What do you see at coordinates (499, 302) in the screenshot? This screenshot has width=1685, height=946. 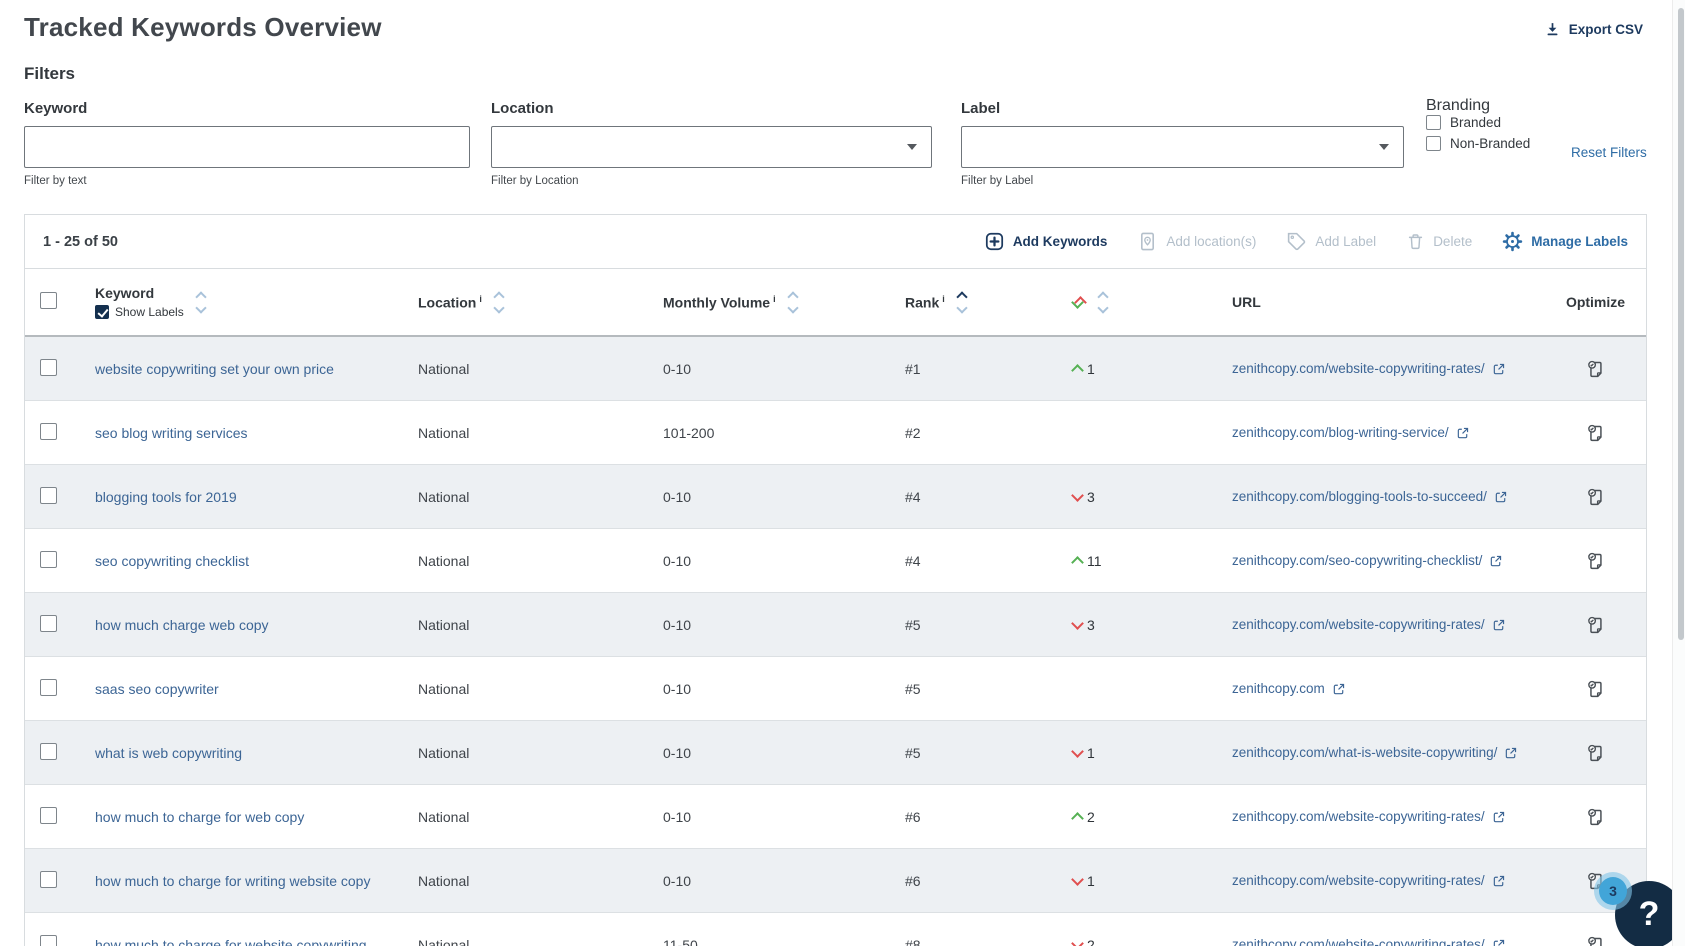 I see `location-sort-icon` at bounding box center [499, 302].